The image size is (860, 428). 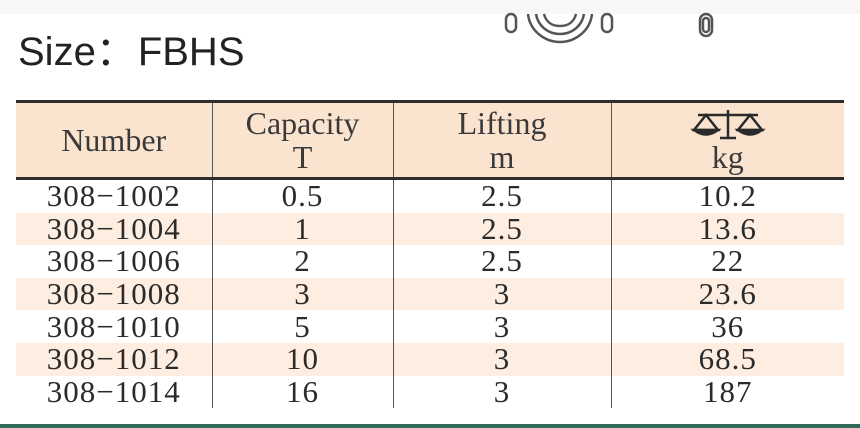 I want to click on header-number-label: Number, so click(x=114, y=140).